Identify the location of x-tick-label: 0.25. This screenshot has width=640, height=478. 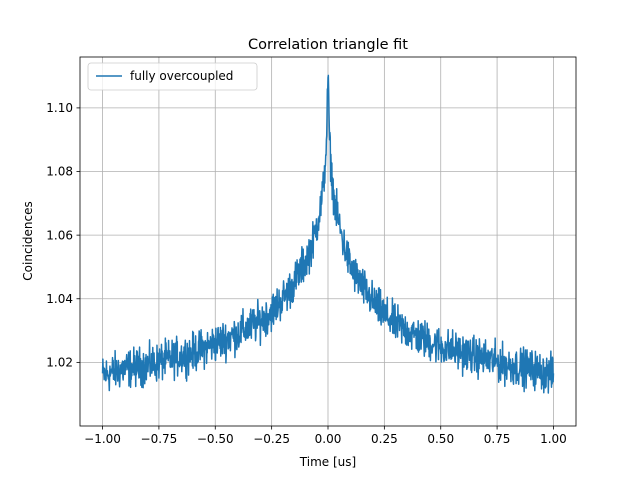
(384, 439).